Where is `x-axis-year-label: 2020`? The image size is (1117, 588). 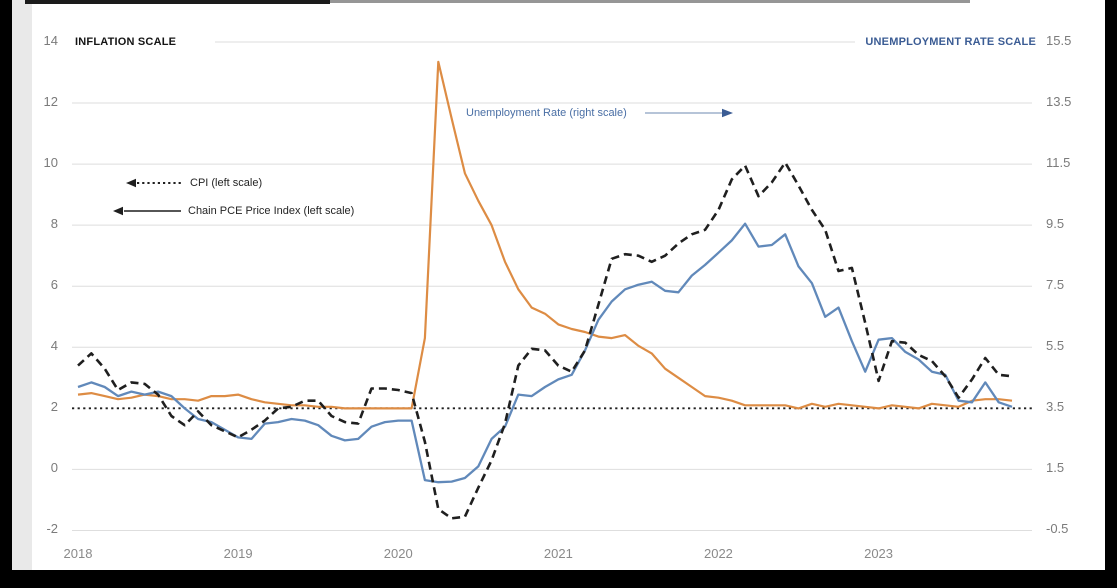 x-axis-year-label: 2020 is located at coordinates (398, 553).